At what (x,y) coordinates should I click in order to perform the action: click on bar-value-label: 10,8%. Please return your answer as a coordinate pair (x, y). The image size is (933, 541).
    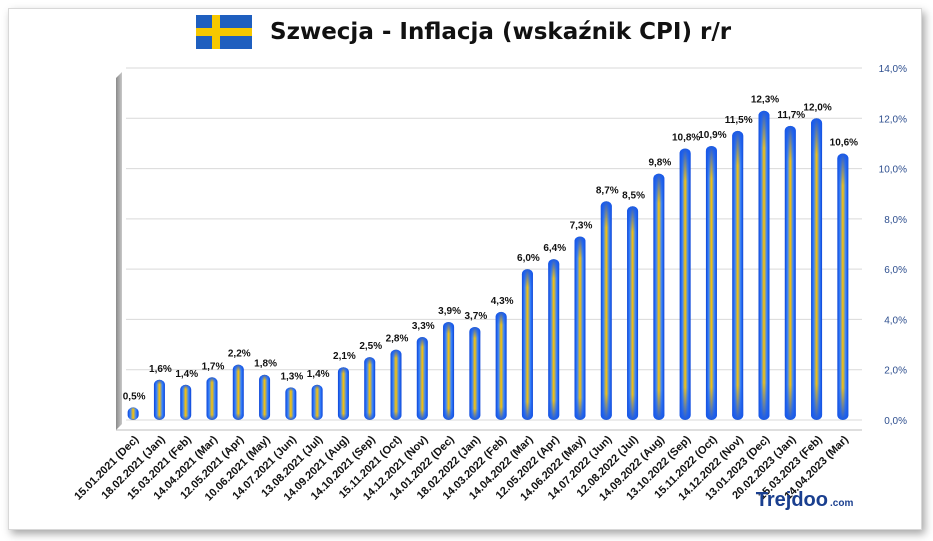
    Looking at the image, I should click on (686, 137).